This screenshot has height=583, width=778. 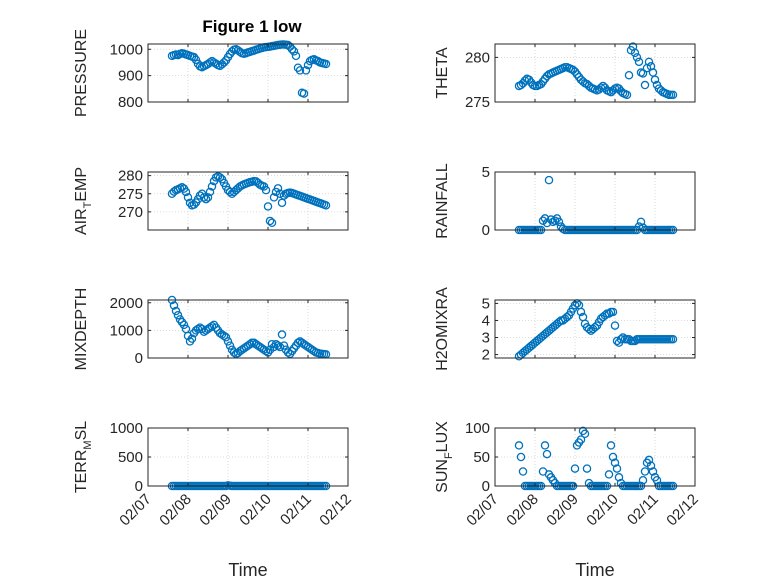 I want to click on y-axis-label: MIXDEPTH, so click(x=81, y=329).